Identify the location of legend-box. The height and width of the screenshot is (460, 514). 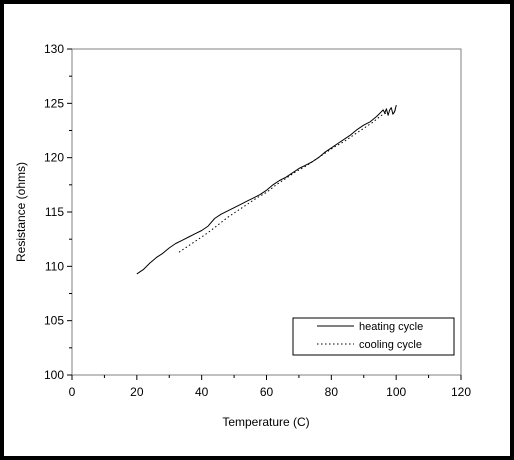
(373, 336).